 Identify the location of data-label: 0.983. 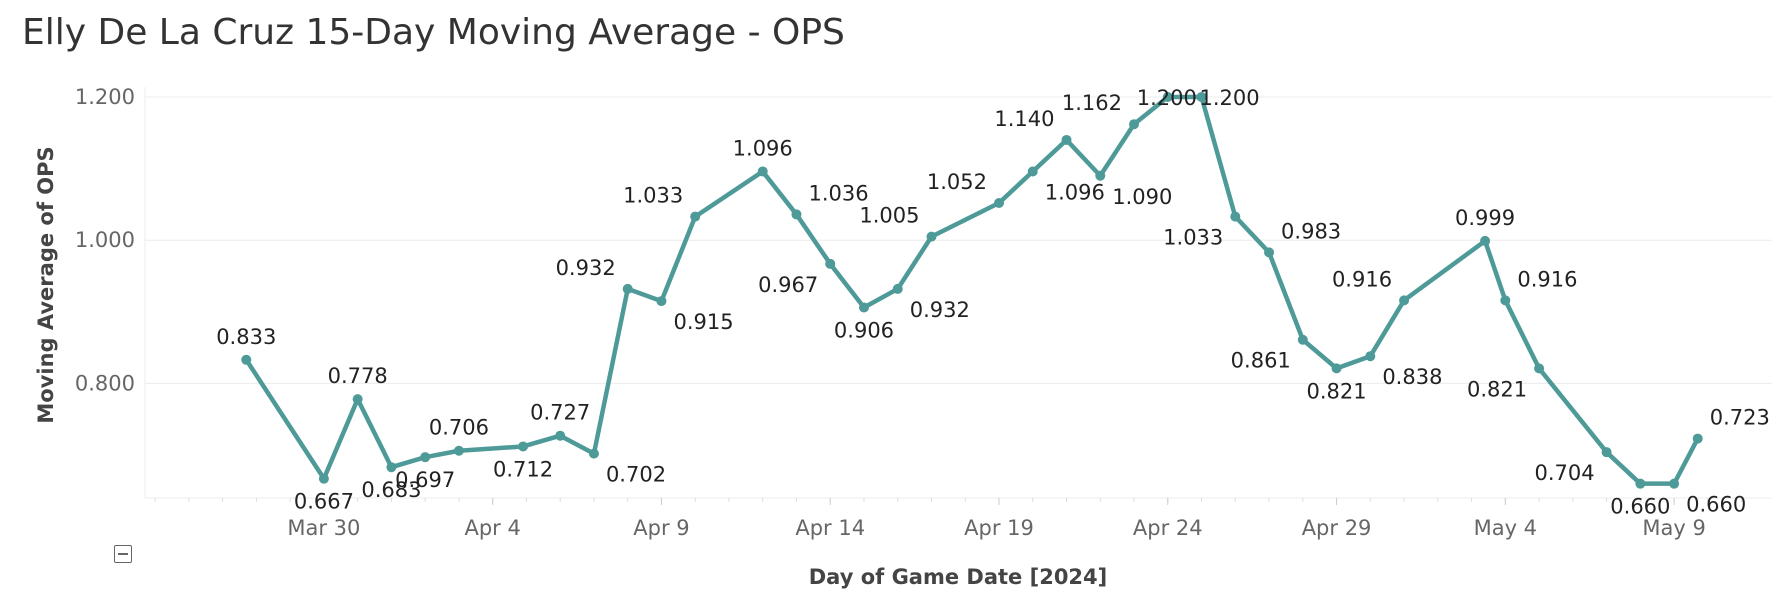
(1311, 231).